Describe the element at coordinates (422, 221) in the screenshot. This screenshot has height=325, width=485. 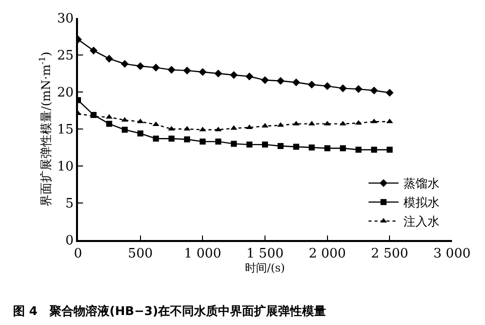
I see `legend-label: 注入水` at that location.